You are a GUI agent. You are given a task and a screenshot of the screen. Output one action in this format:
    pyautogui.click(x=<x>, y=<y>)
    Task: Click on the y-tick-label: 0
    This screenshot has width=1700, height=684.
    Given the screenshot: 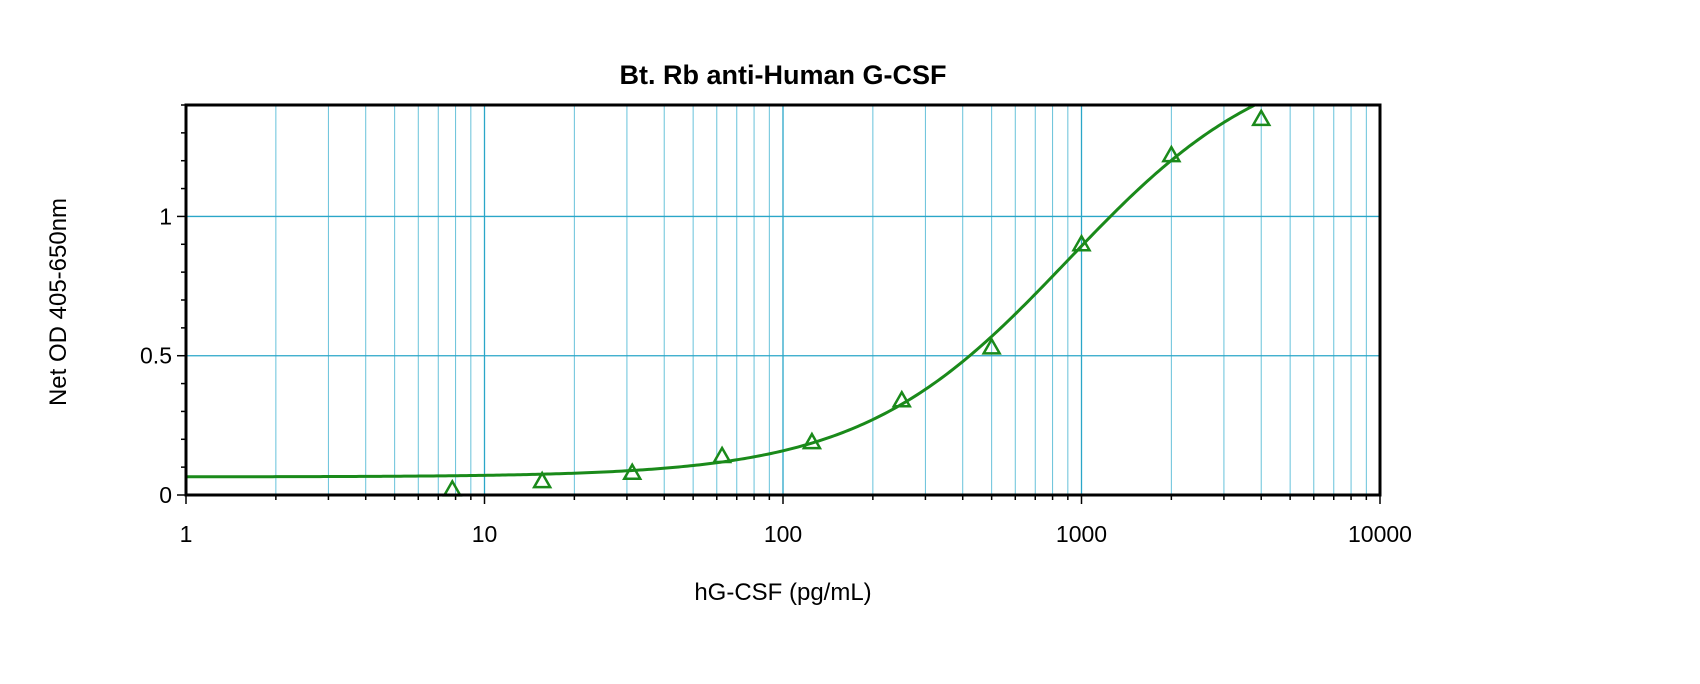 What is the action you would take?
    pyautogui.click(x=165, y=495)
    